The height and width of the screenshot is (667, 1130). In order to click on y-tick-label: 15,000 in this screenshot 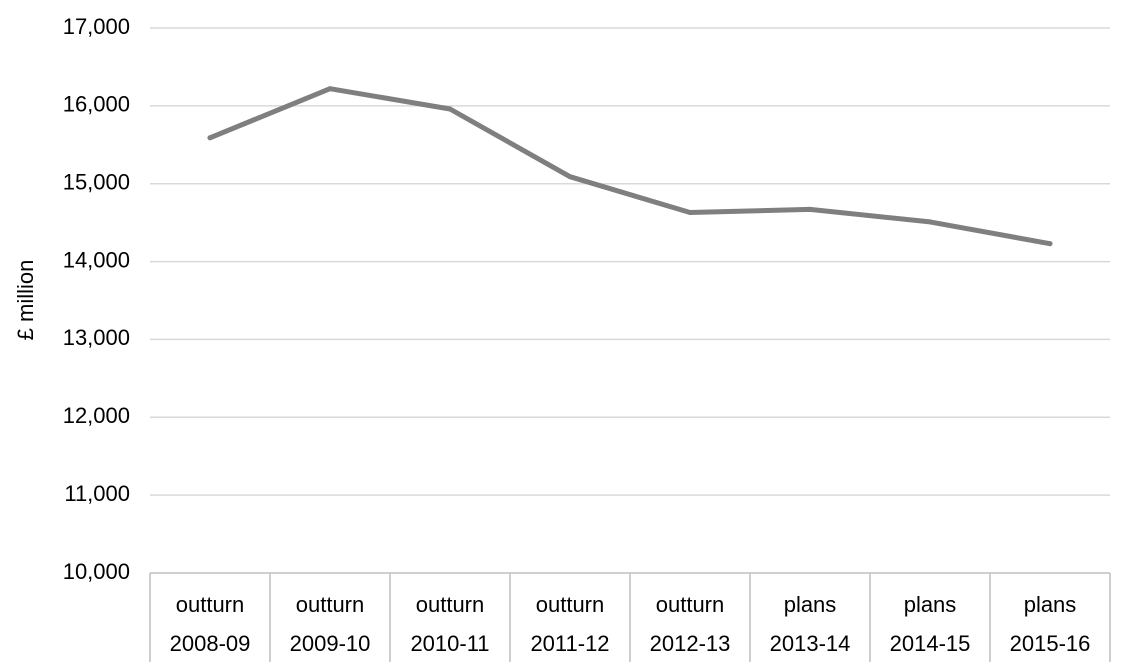, I will do `click(96, 182)`.